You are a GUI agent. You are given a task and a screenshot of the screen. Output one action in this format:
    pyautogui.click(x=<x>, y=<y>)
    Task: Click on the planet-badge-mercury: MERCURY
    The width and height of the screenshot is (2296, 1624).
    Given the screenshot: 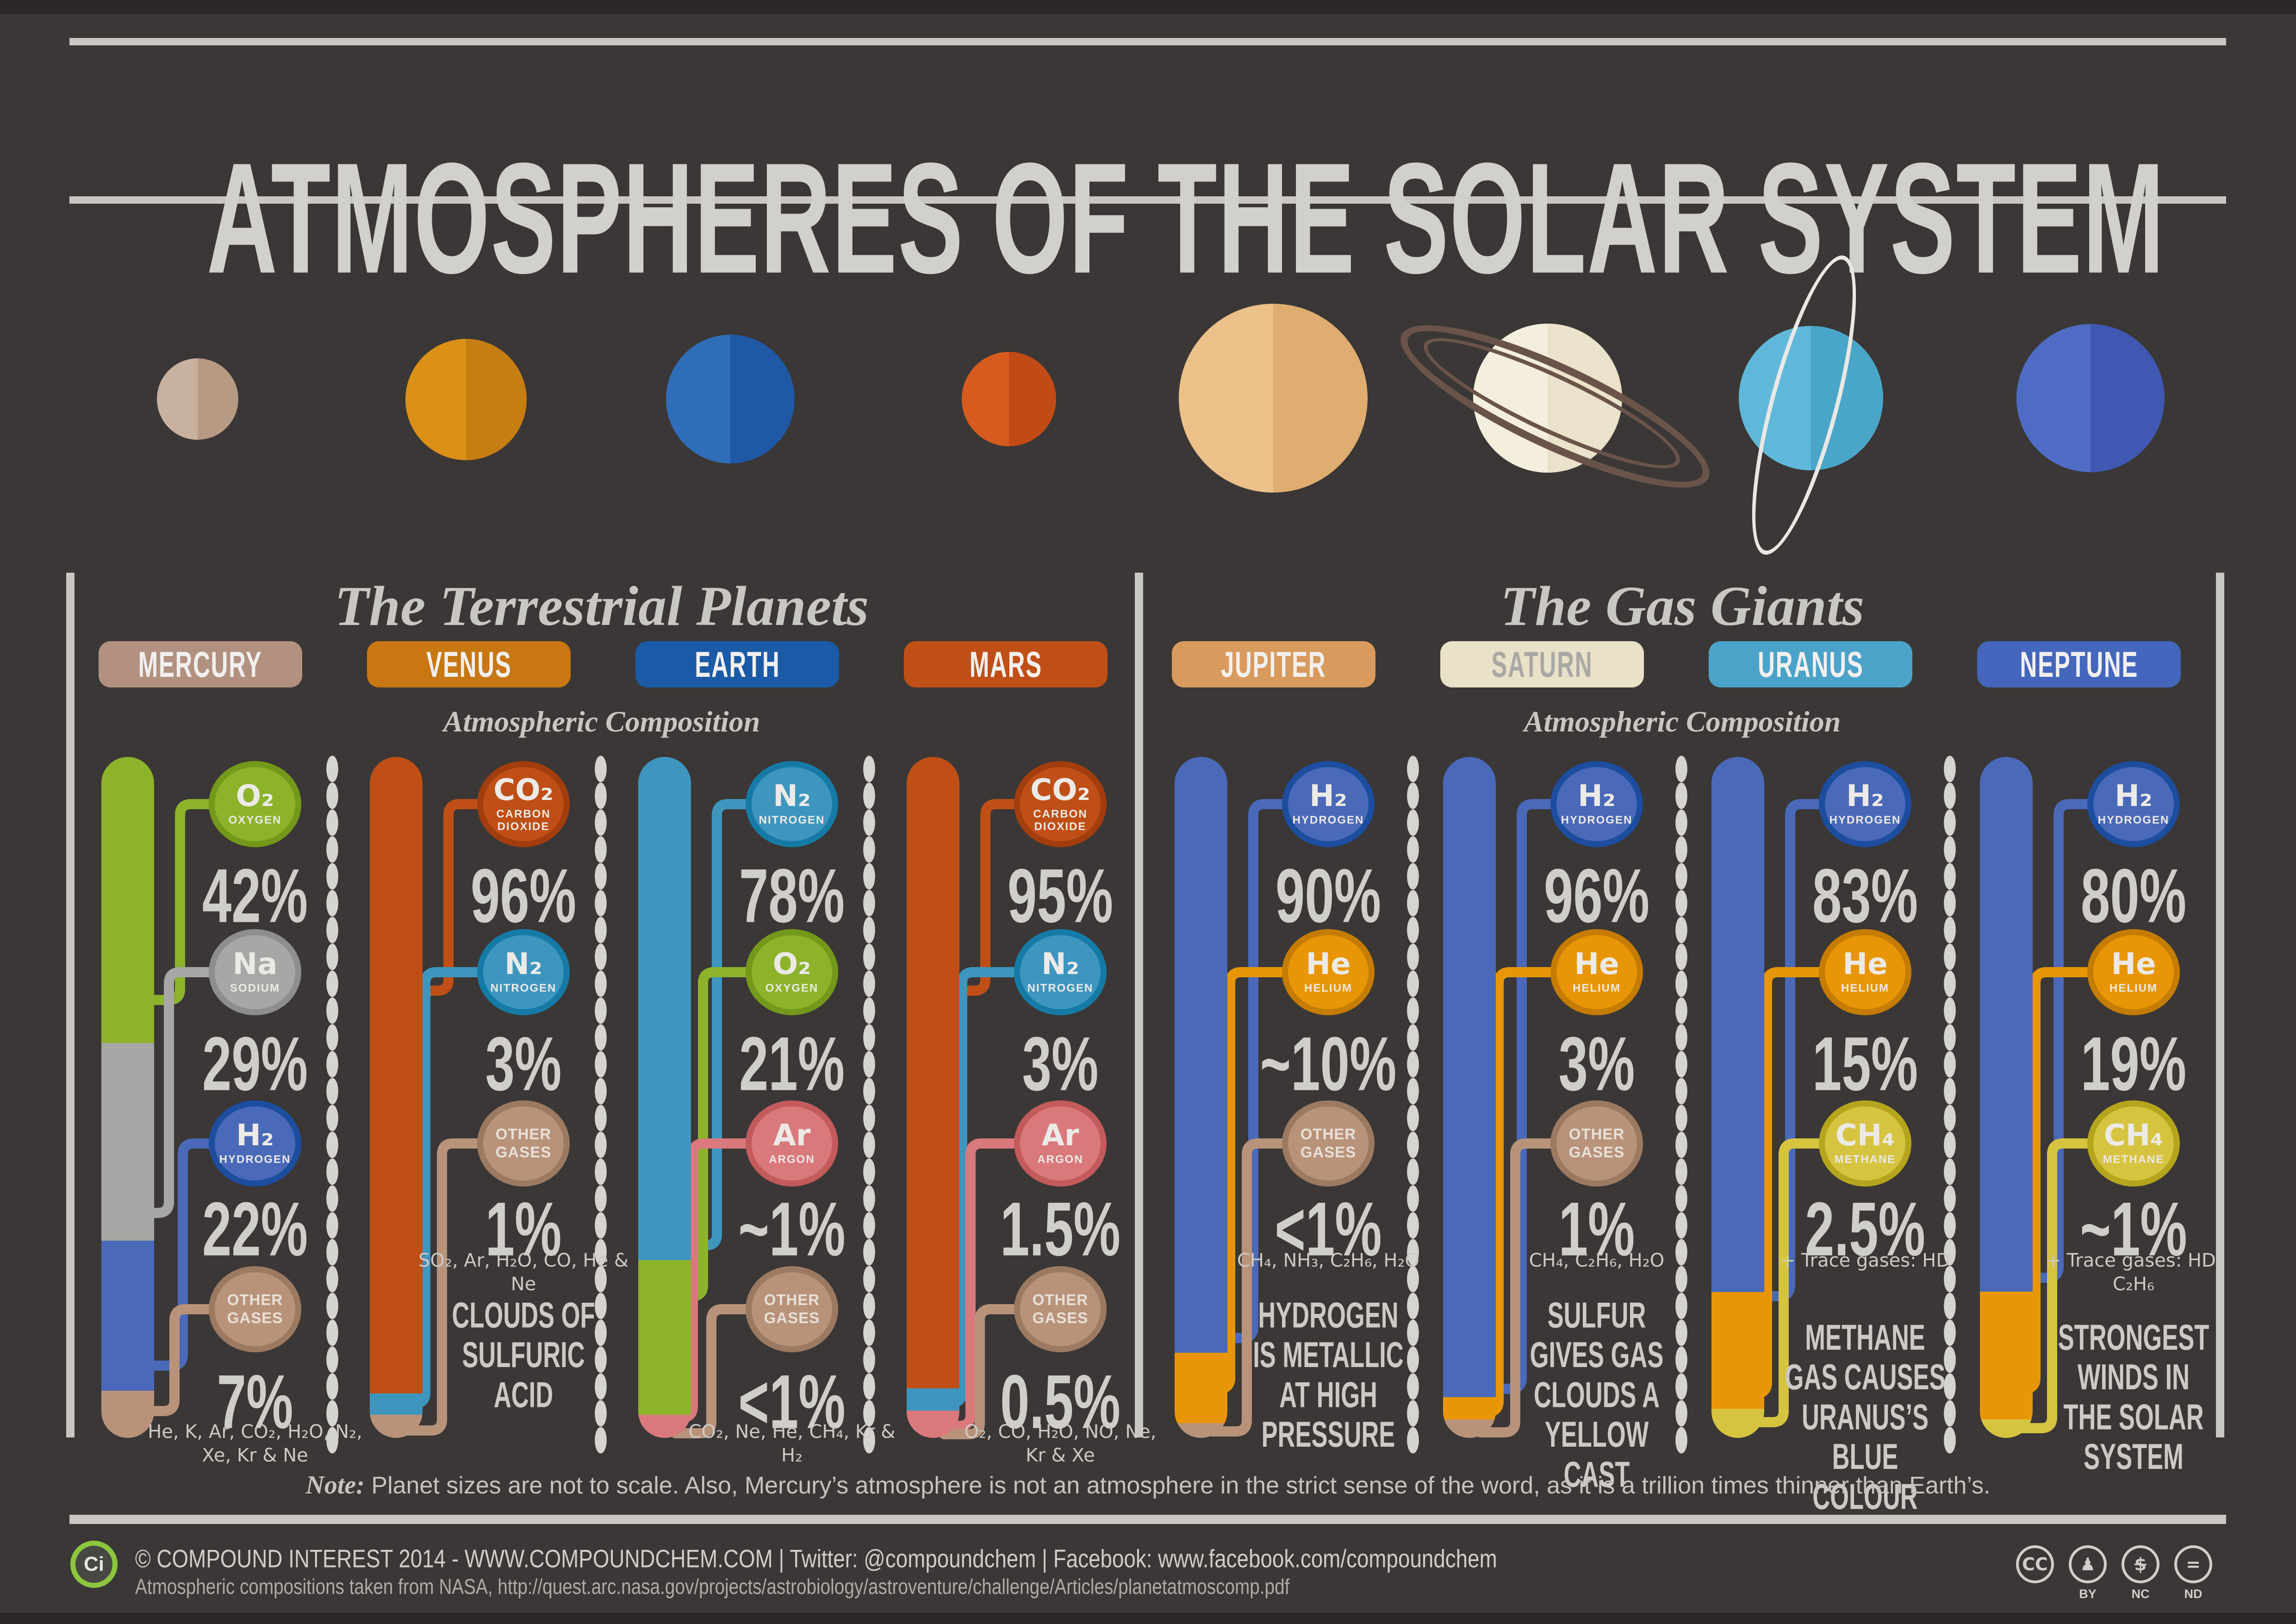 What is the action you would take?
    pyautogui.click(x=200, y=664)
    